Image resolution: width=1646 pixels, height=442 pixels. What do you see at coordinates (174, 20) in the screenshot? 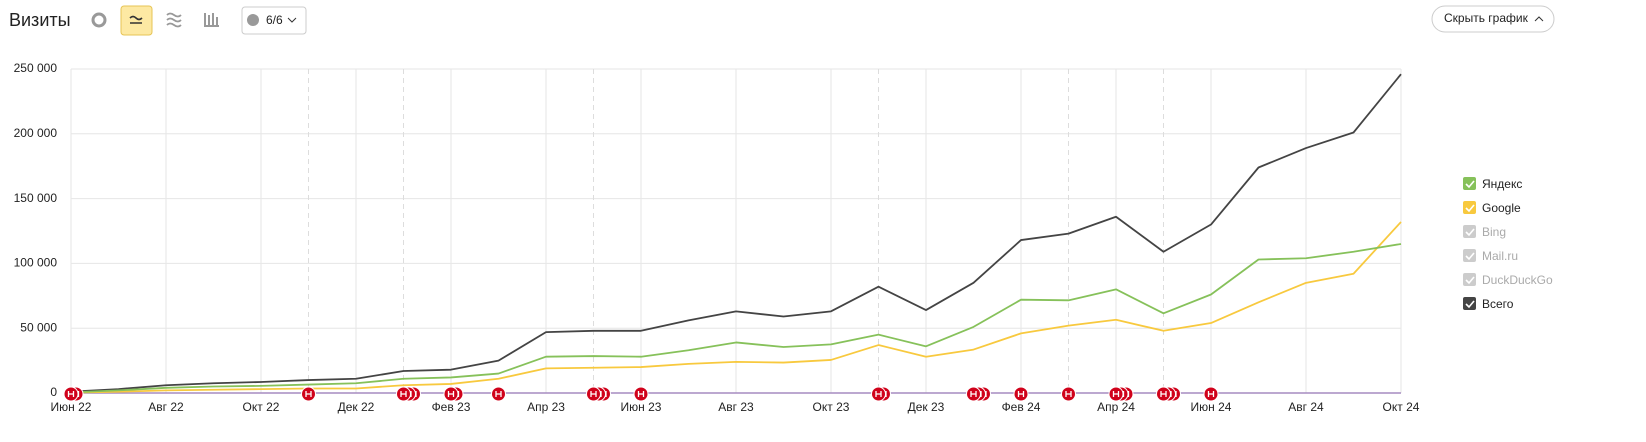
I see `chart-area-toggle` at bounding box center [174, 20].